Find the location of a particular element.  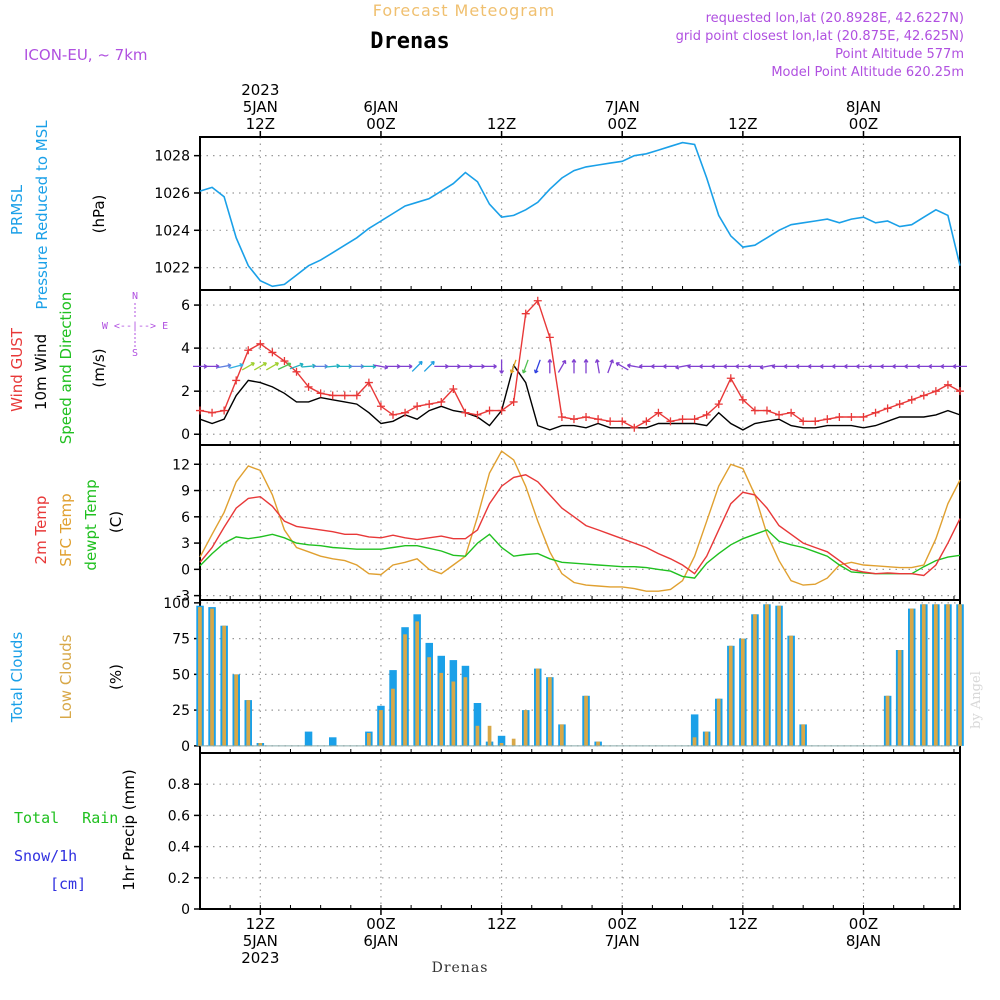

top-time-label: 7JAN is located at coordinates (622, 107).